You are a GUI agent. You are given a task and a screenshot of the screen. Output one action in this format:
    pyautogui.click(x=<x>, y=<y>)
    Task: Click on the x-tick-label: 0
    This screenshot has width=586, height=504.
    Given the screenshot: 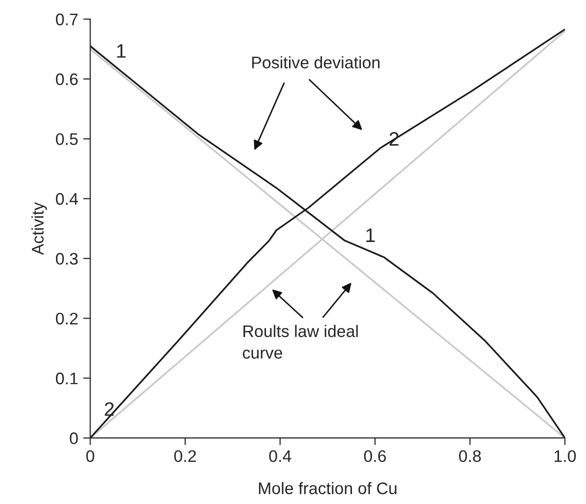 What is the action you would take?
    pyautogui.click(x=90, y=456)
    